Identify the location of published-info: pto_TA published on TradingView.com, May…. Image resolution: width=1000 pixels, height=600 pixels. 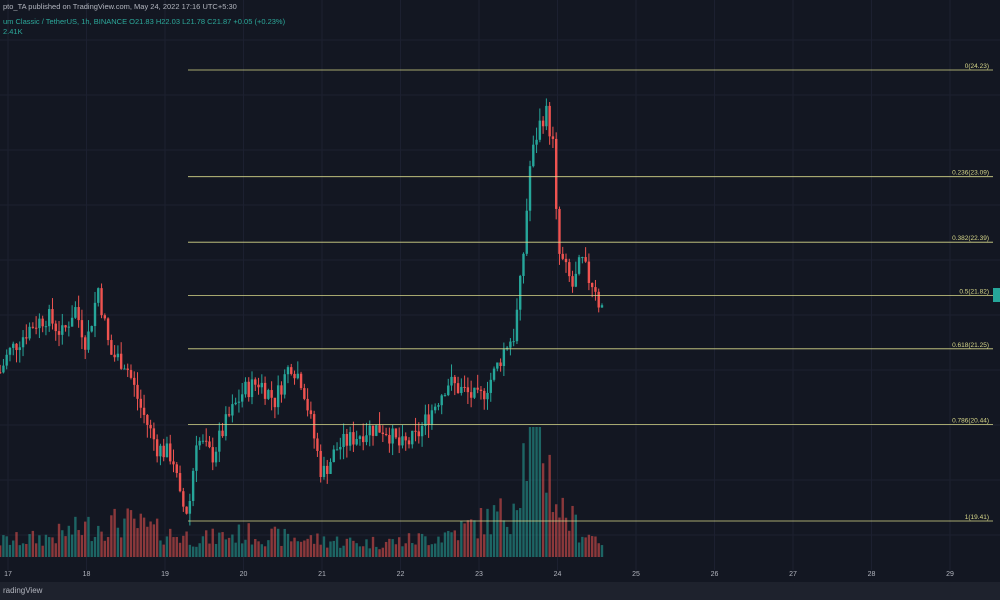
(120, 6).